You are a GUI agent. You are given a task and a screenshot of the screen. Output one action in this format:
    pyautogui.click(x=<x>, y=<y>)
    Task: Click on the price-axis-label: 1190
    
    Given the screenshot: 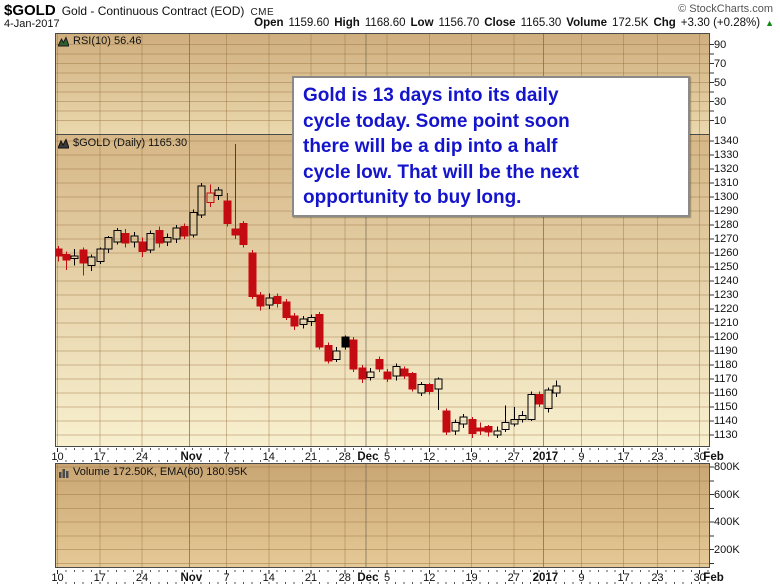 What is the action you would take?
    pyautogui.click(x=726, y=351)
    